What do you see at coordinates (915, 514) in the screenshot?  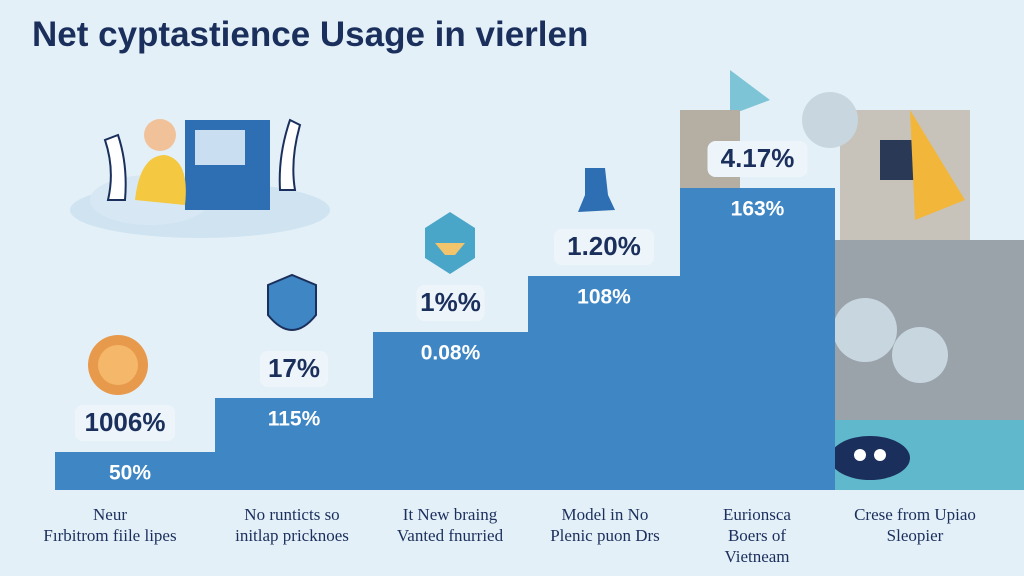 I see `category-label: Crese from Upiao` at bounding box center [915, 514].